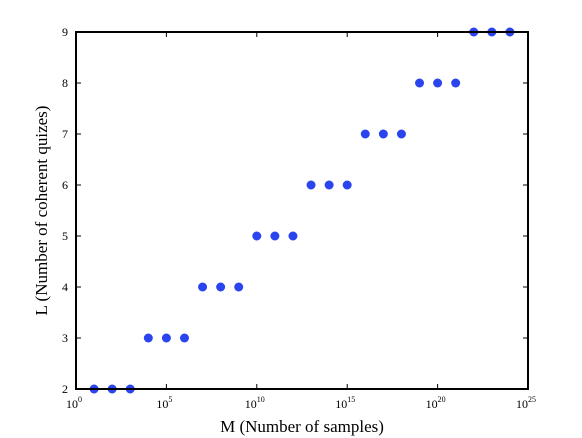 The width and height of the screenshot is (582, 438). I want to click on x-tick-label: 10²⁰, so click(436, 403).